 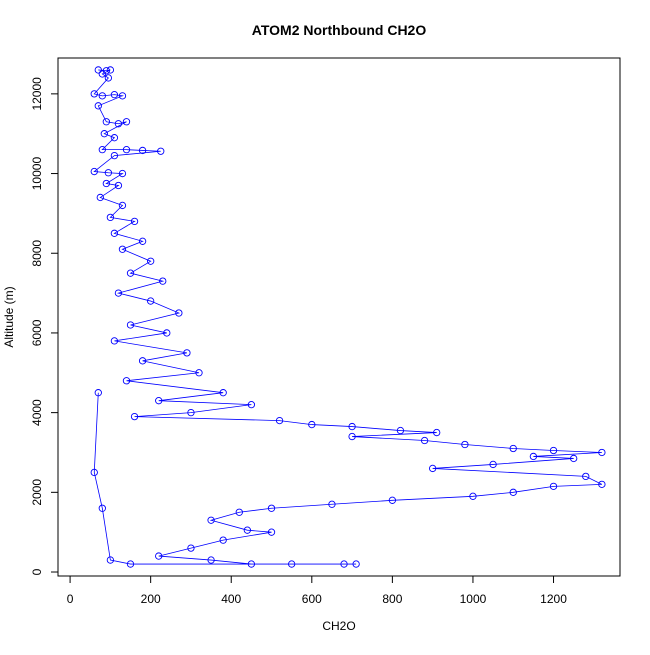 What do you see at coordinates (37, 174) in the screenshot?
I see `y-tick-label: 10000` at bounding box center [37, 174].